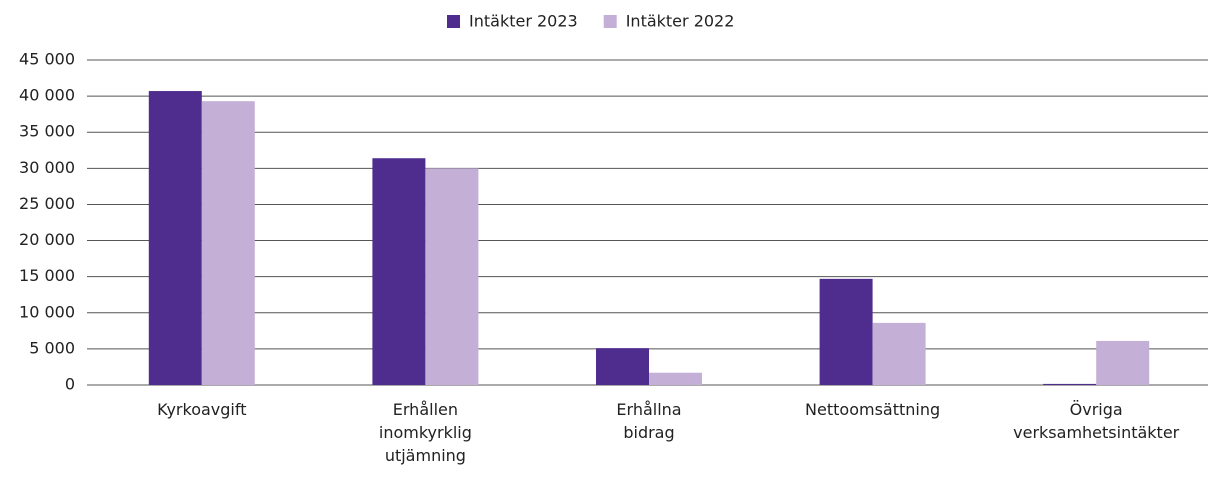 The image size is (1209, 482). I want to click on x-tick-label: Erhållen inomkyrklig utjämning, so click(425, 432).